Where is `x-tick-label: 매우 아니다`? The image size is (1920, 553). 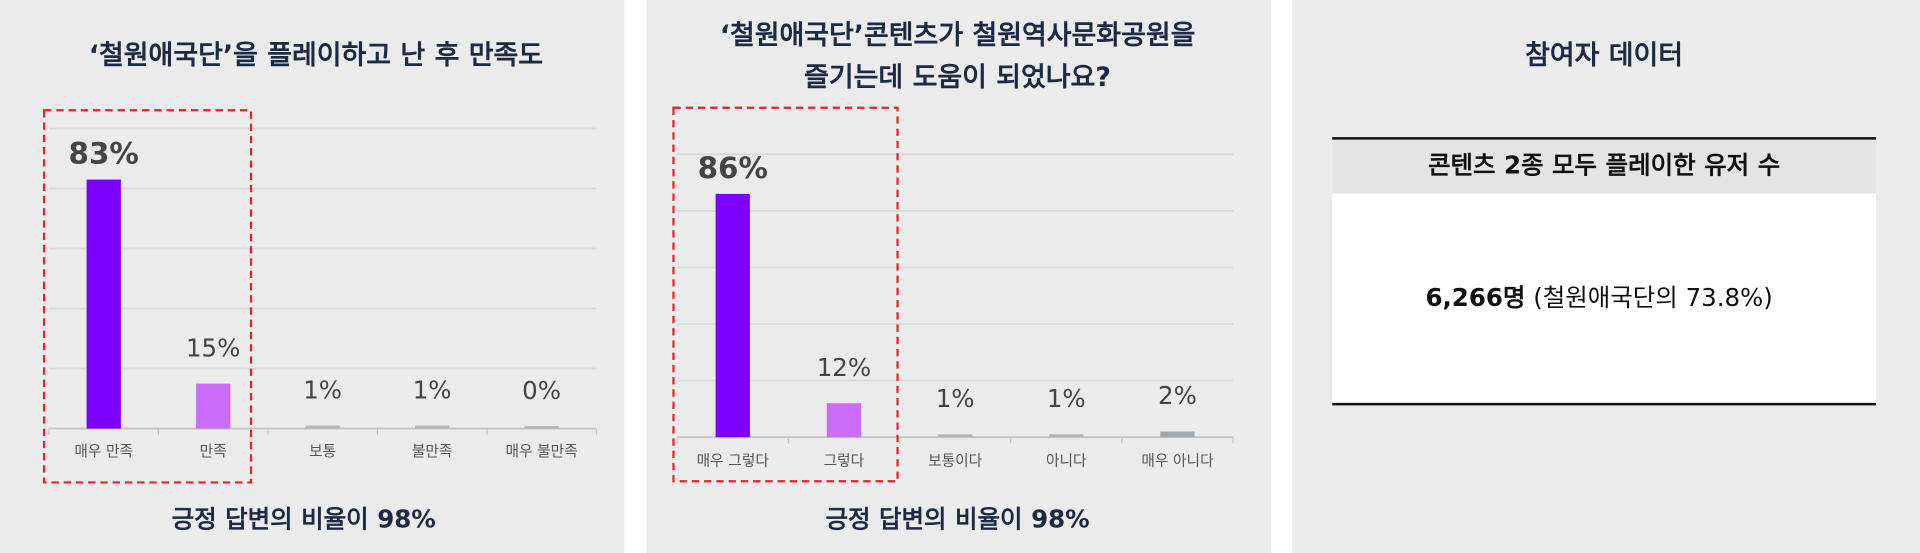
x-tick-label: 매우 아니다 is located at coordinates (1177, 461).